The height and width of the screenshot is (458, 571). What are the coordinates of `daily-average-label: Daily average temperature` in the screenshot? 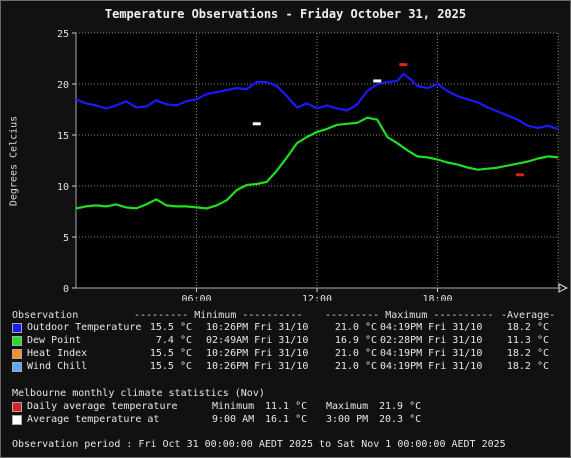 It's located at (102, 406).